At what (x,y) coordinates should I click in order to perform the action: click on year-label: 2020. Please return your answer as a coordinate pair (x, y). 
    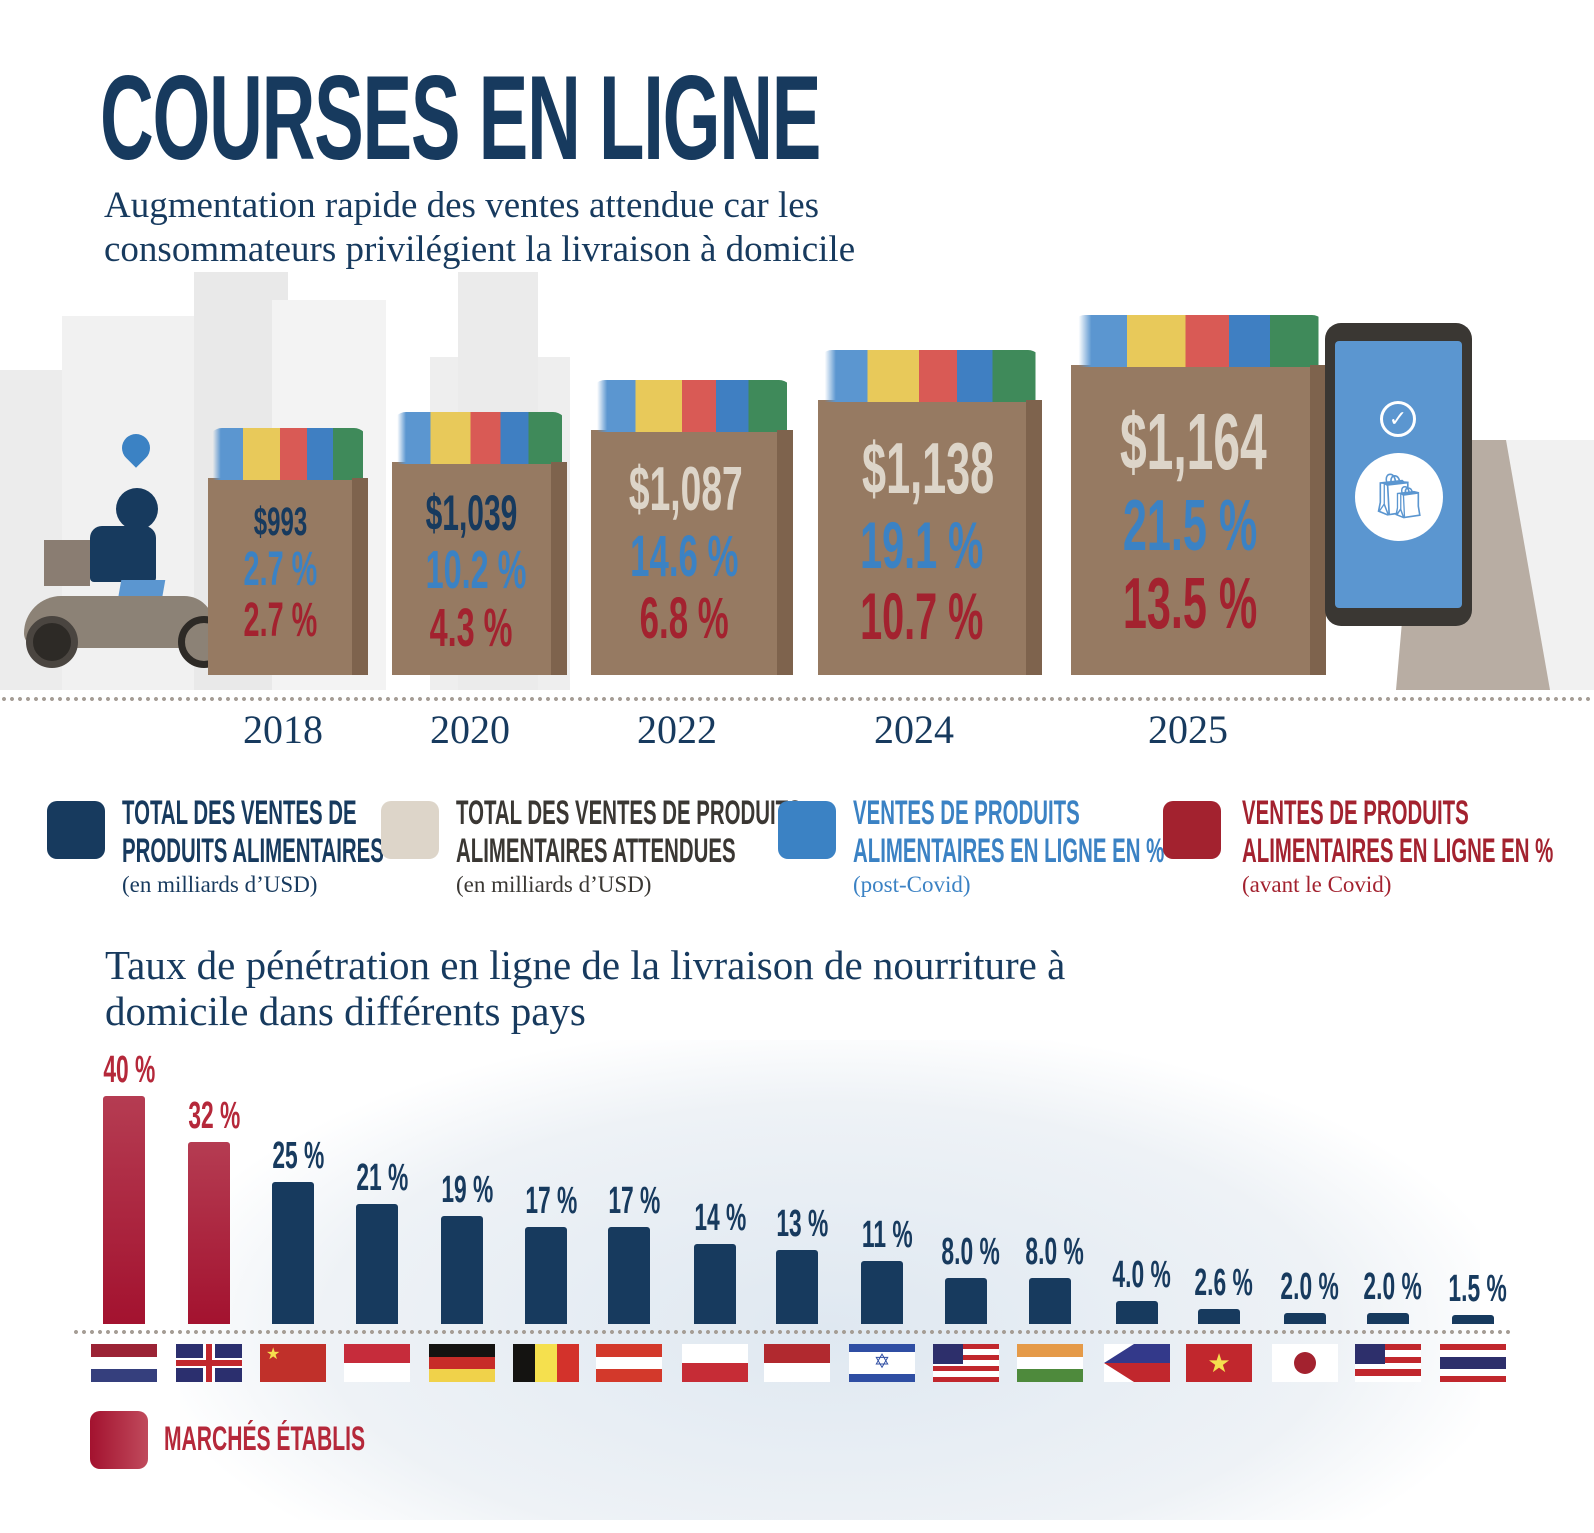
    Looking at the image, I should click on (470, 729).